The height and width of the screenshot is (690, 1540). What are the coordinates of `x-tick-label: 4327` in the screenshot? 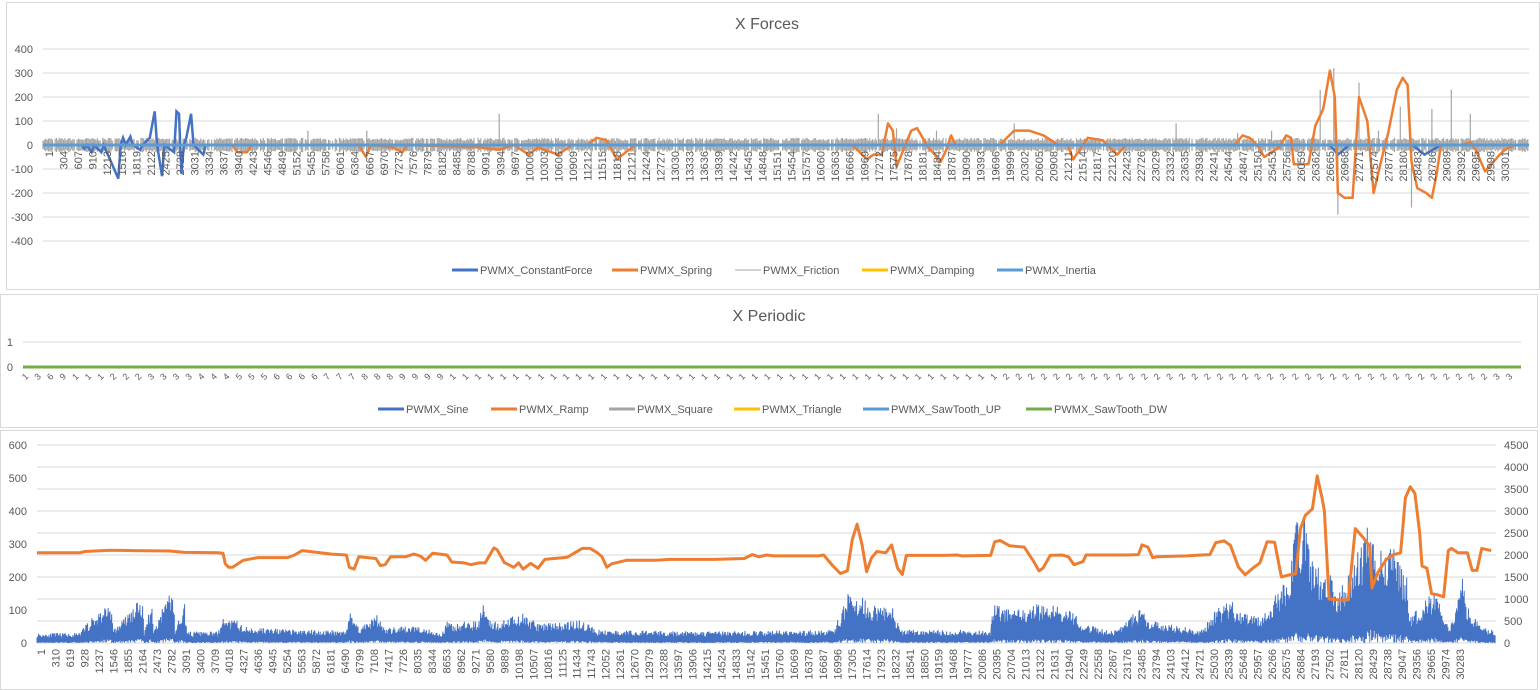 It's located at (245, 661).